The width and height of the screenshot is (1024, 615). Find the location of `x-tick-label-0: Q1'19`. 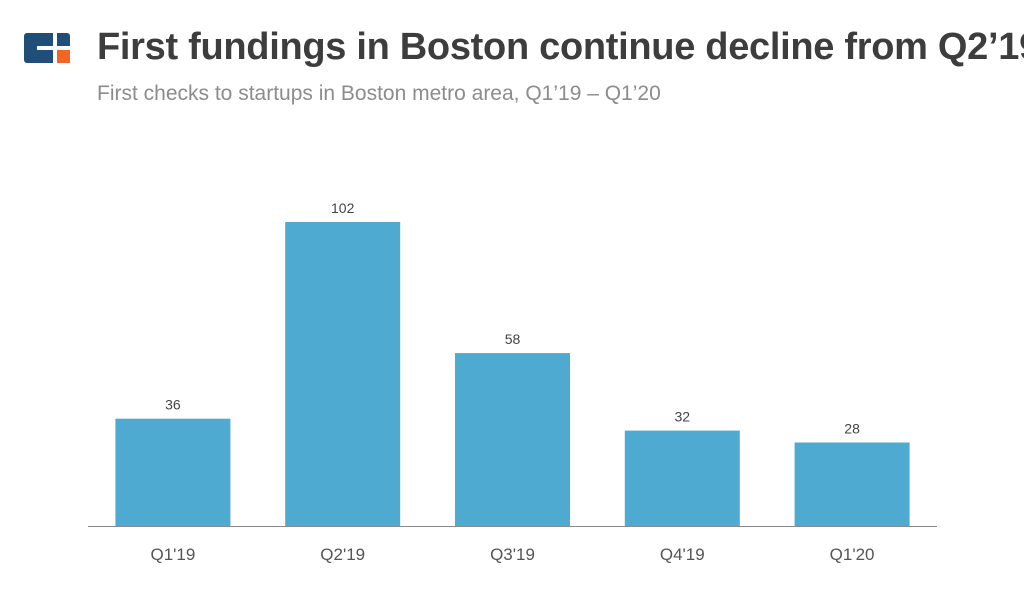

x-tick-label-0: Q1'19 is located at coordinates (172, 554).